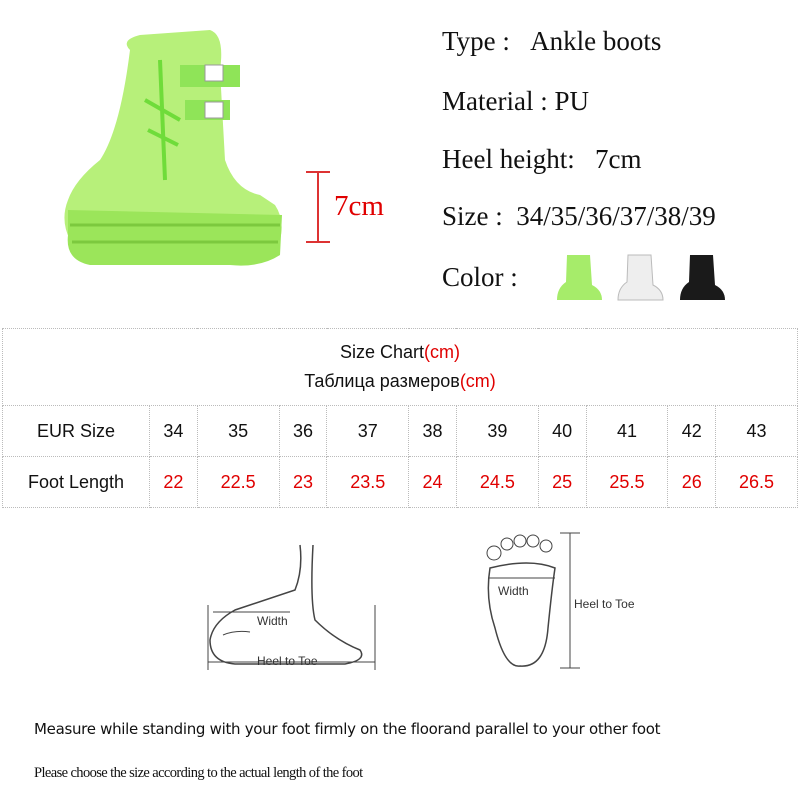  I want to click on eur-size-cell: 39, so click(497, 431).